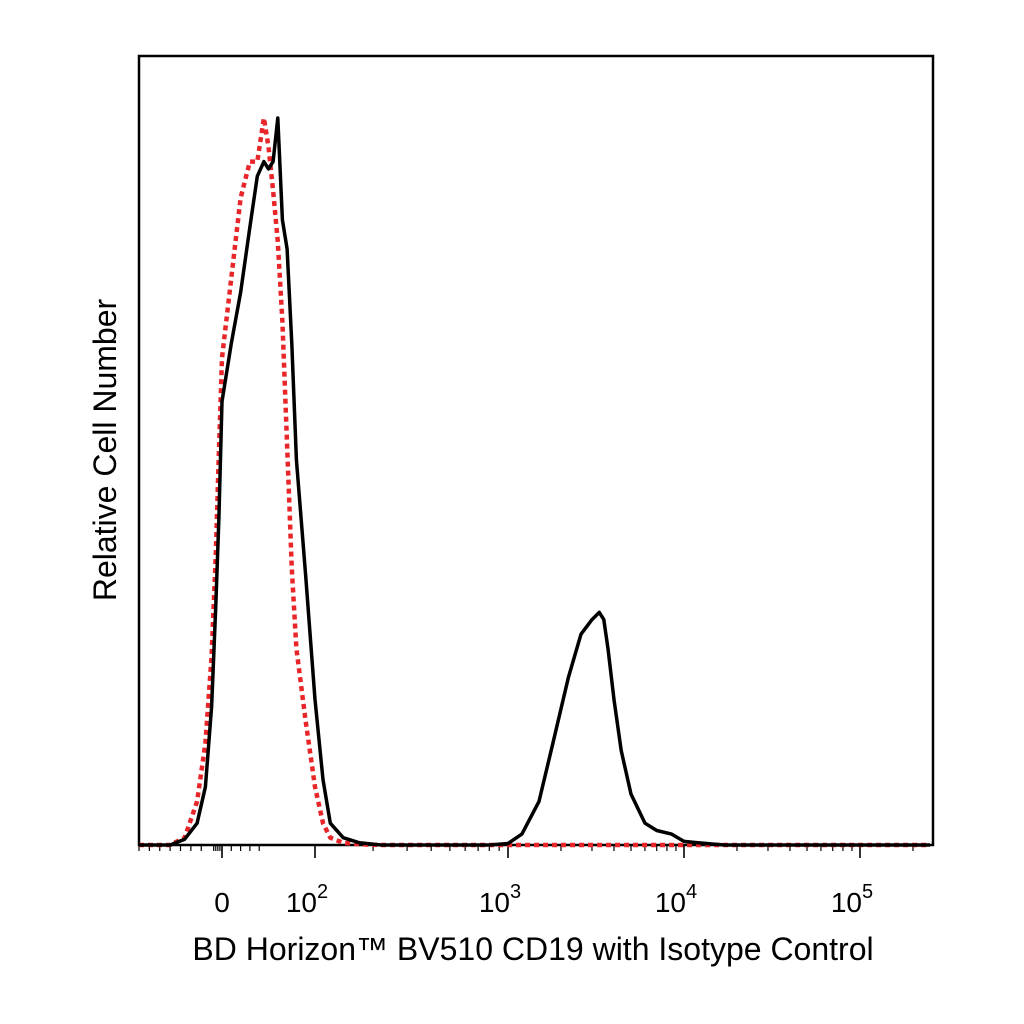 This screenshot has width=1024, height=1024. What do you see at coordinates (222, 902) in the screenshot?
I see `x-tick-label: 0` at bounding box center [222, 902].